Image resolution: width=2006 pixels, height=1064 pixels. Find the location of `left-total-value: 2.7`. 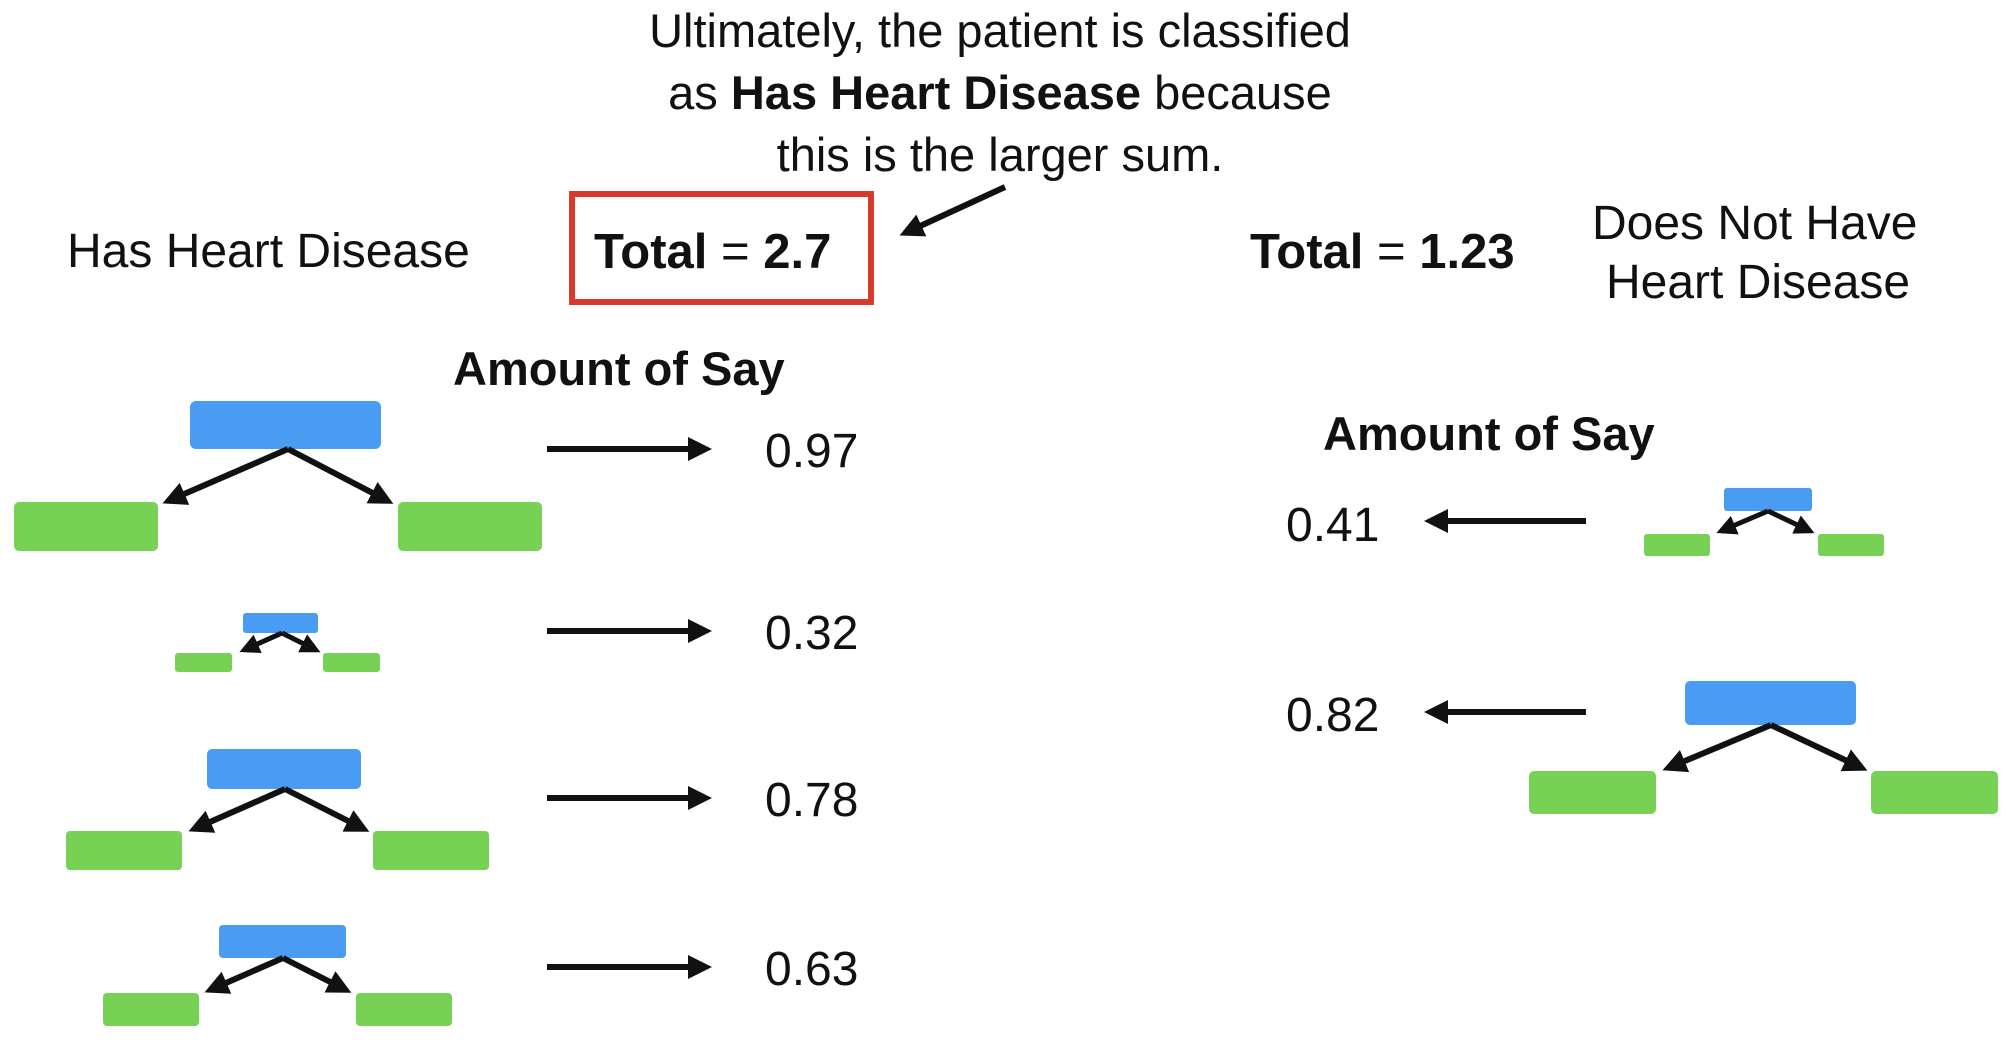

left-total-value: 2.7 is located at coordinates (797, 252).